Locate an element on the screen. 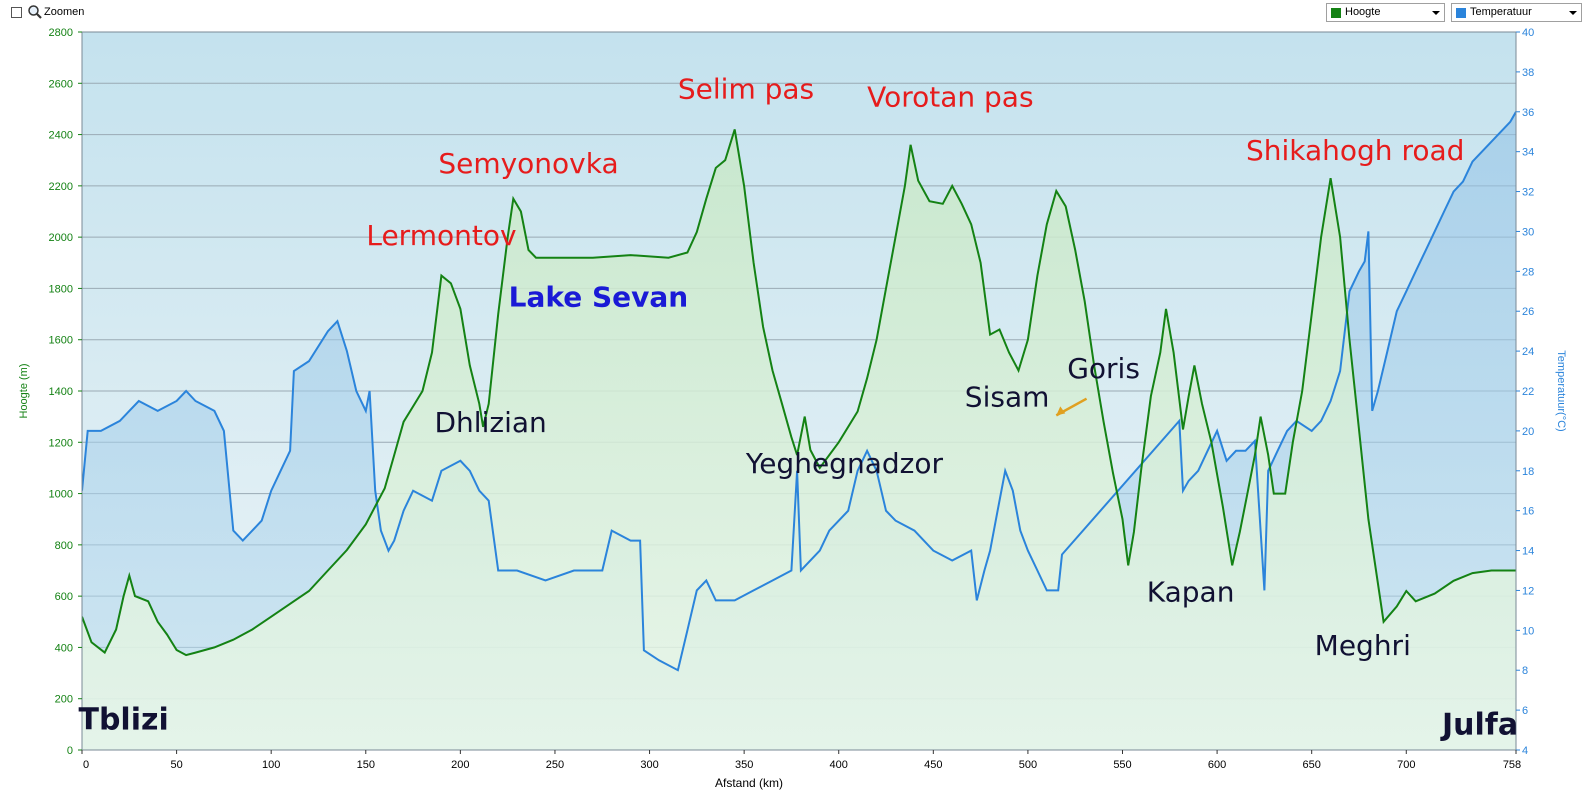 Image resolution: width=1586 pixels, height=803 pixels. annotation-label: Julfa is located at coordinates (1479, 725).